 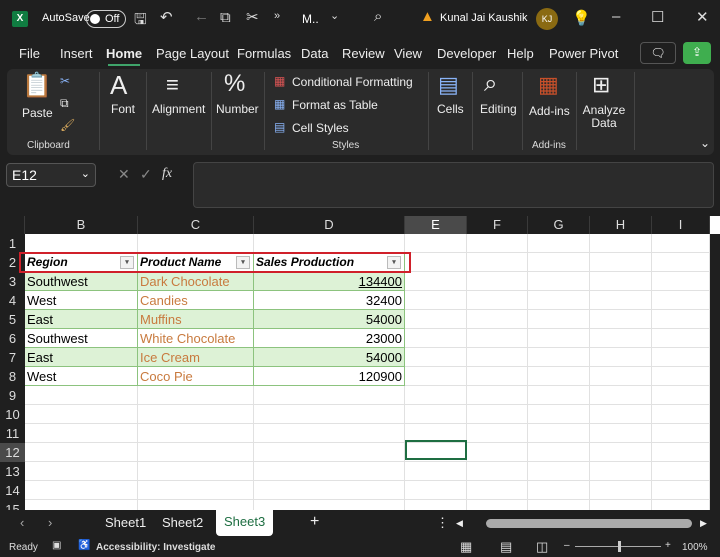 I want to click on format-as-table-button: Format as Table, so click(x=335, y=105).